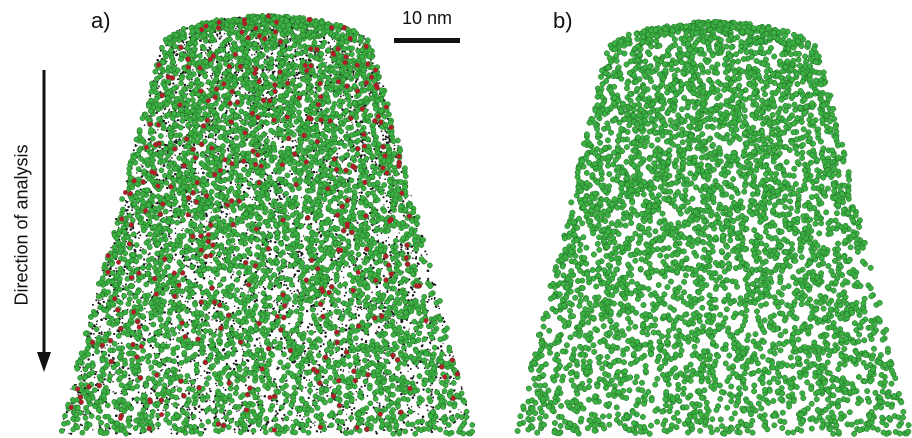  What do you see at coordinates (21, 225) in the screenshot?
I see `direction-of-analysis-label: Direction of analysis` at bounding box center [21, 225].